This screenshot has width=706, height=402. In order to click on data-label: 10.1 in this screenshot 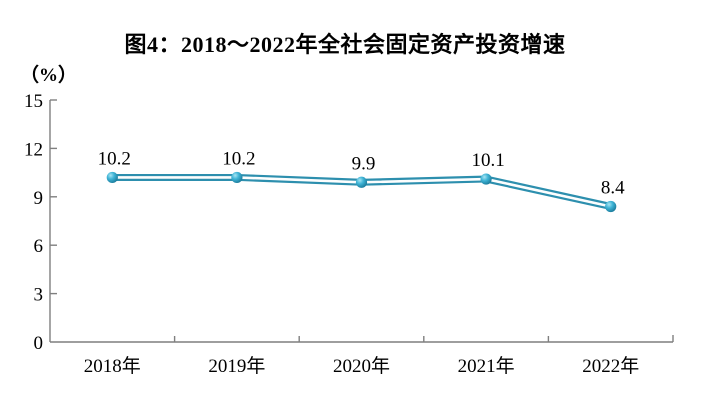, I will do `click(487, 160)`.